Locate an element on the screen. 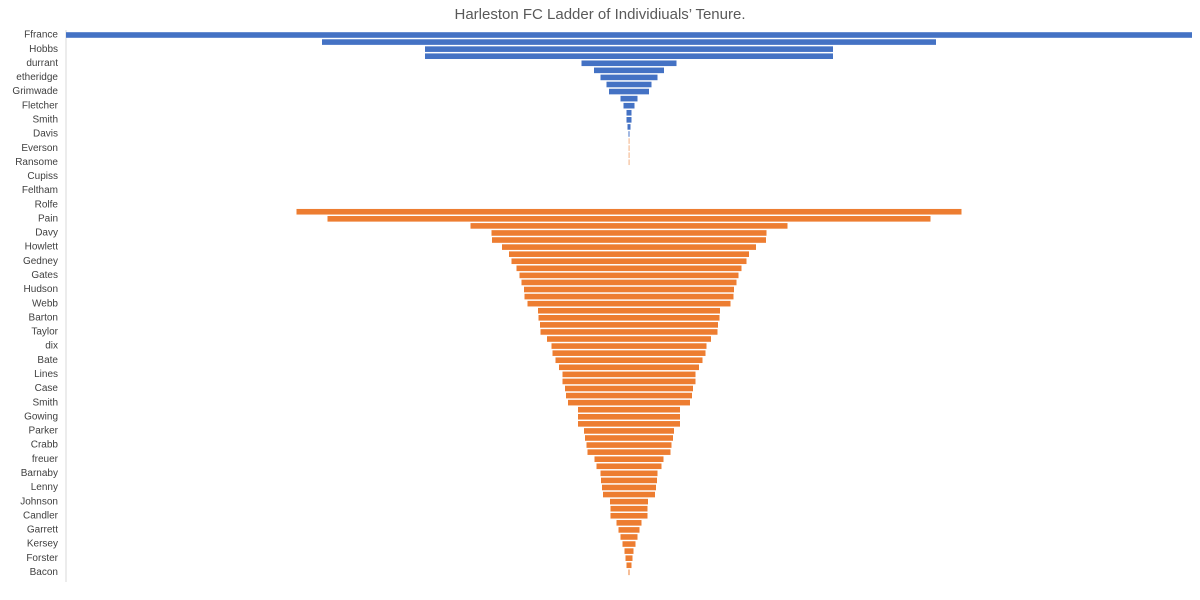  category-label: freuer is located at coordinates (45, 459).